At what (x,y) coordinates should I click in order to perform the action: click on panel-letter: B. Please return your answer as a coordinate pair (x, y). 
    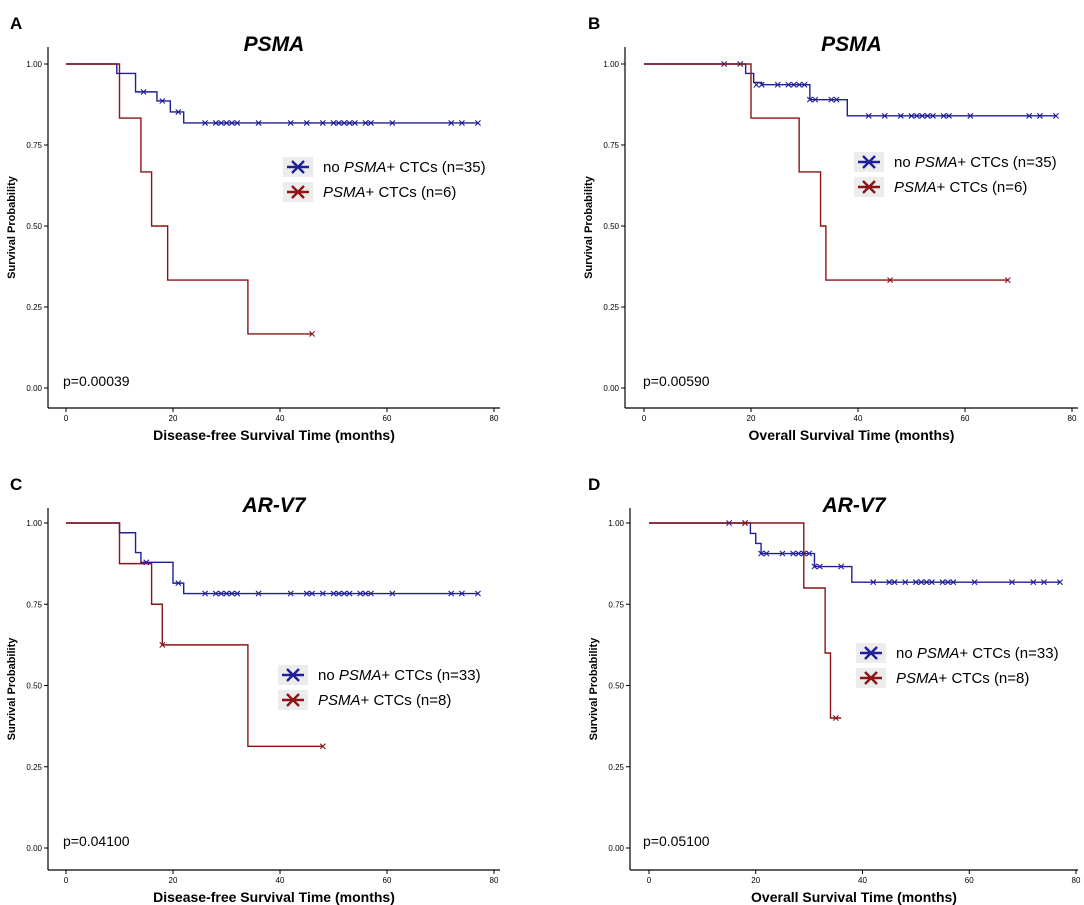
    Looking at the image, I should click on (594, 23).